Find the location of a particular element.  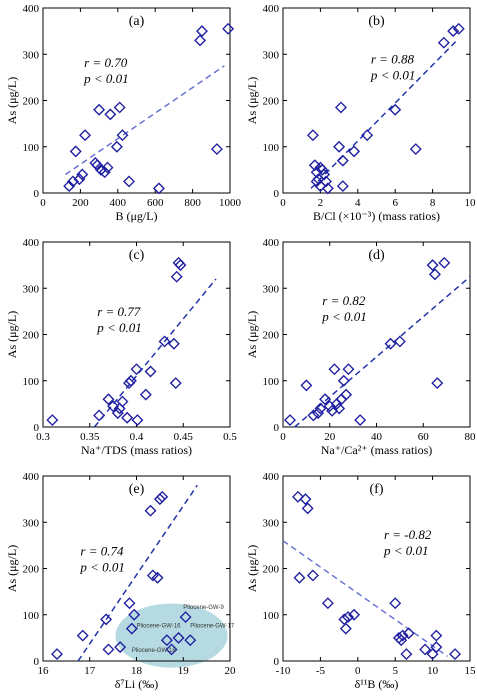

x-tick-label: -10 is located at coordinates (283, 671).